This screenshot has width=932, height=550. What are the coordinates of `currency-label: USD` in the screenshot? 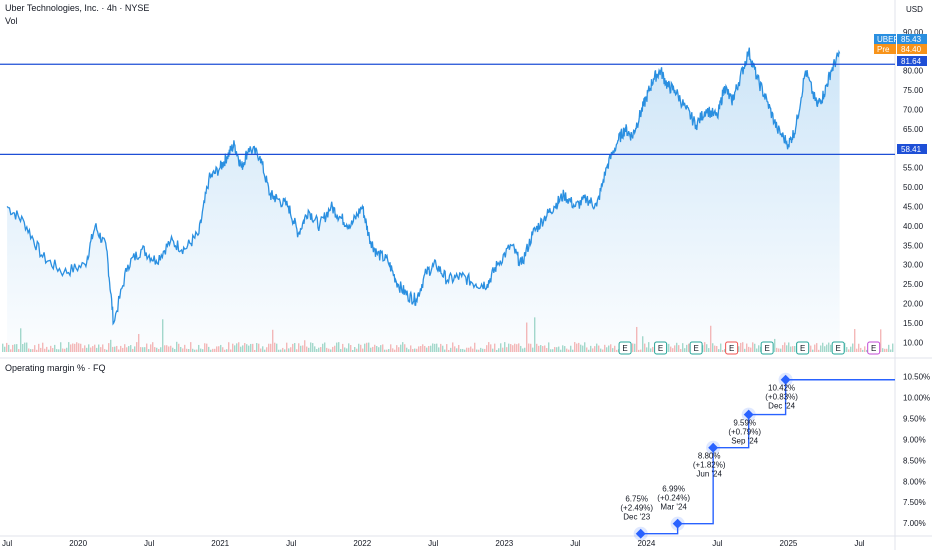 It's located at (914, 9).